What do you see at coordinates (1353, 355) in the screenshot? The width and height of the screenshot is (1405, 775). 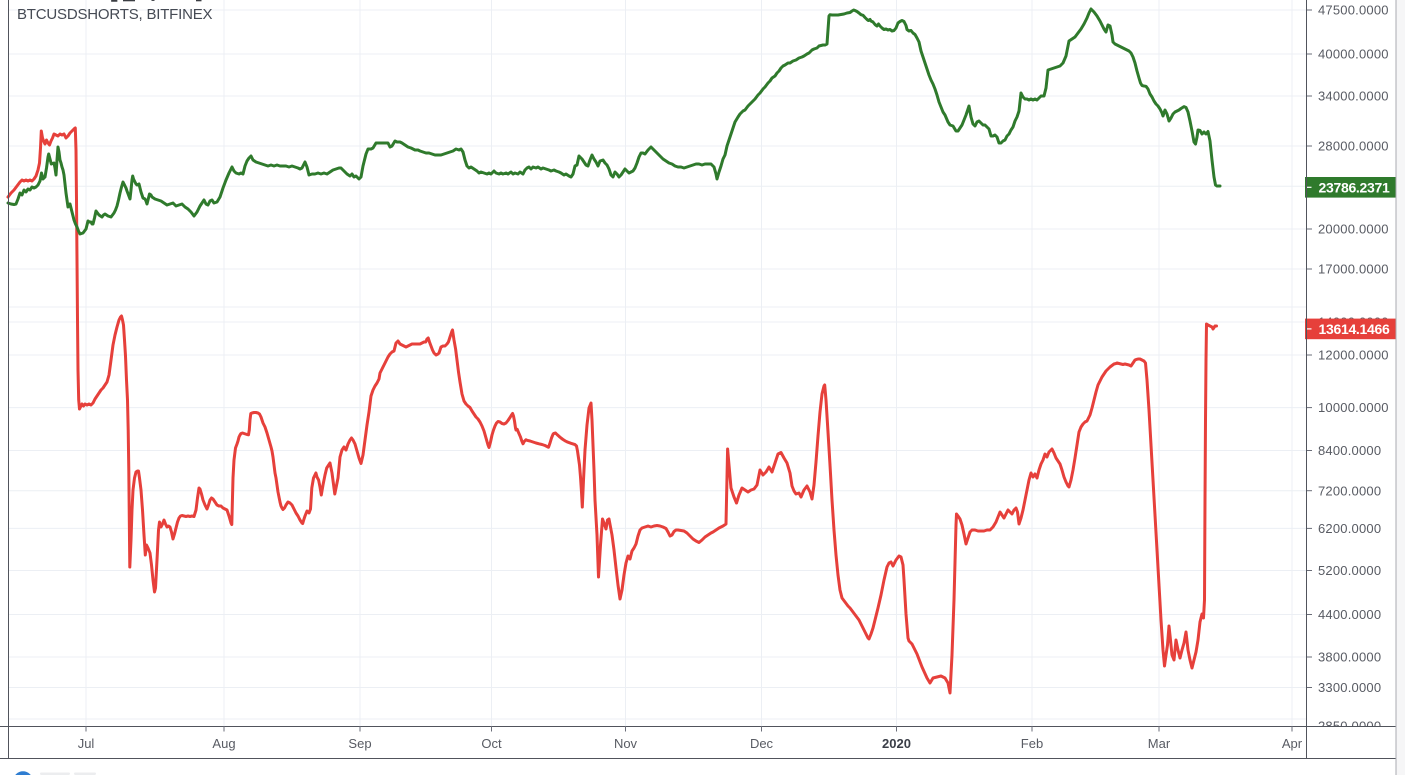 I see `svg-text: 12000.0000` at bounding box center [1353, 355].